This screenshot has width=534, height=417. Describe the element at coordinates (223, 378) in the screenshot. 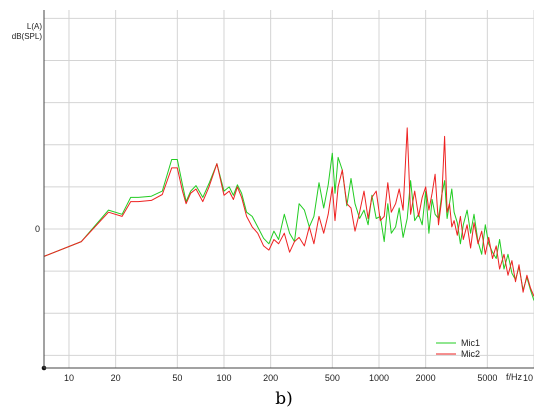

I see `x-tick-label: 100` at that location.